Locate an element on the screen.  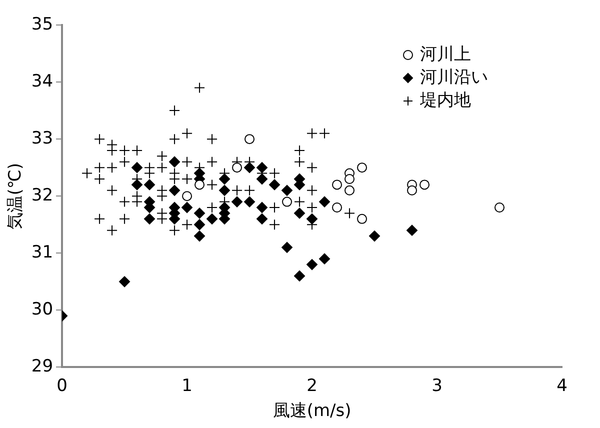
y-tick-label: 32 is located at coordinates (42, 196).